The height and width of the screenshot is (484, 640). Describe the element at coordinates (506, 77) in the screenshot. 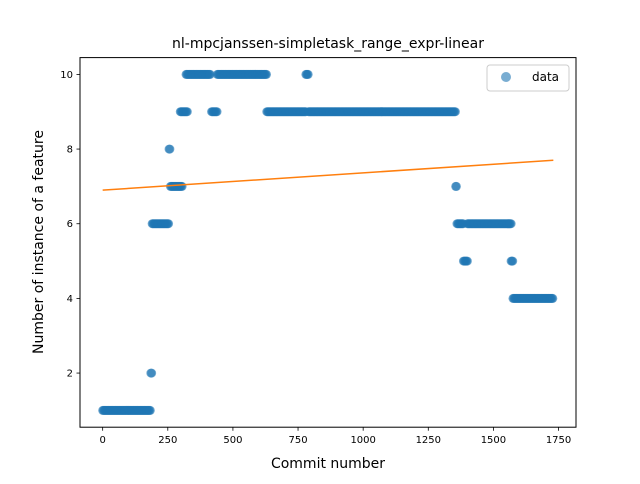

I see `legend-marker` at that location.